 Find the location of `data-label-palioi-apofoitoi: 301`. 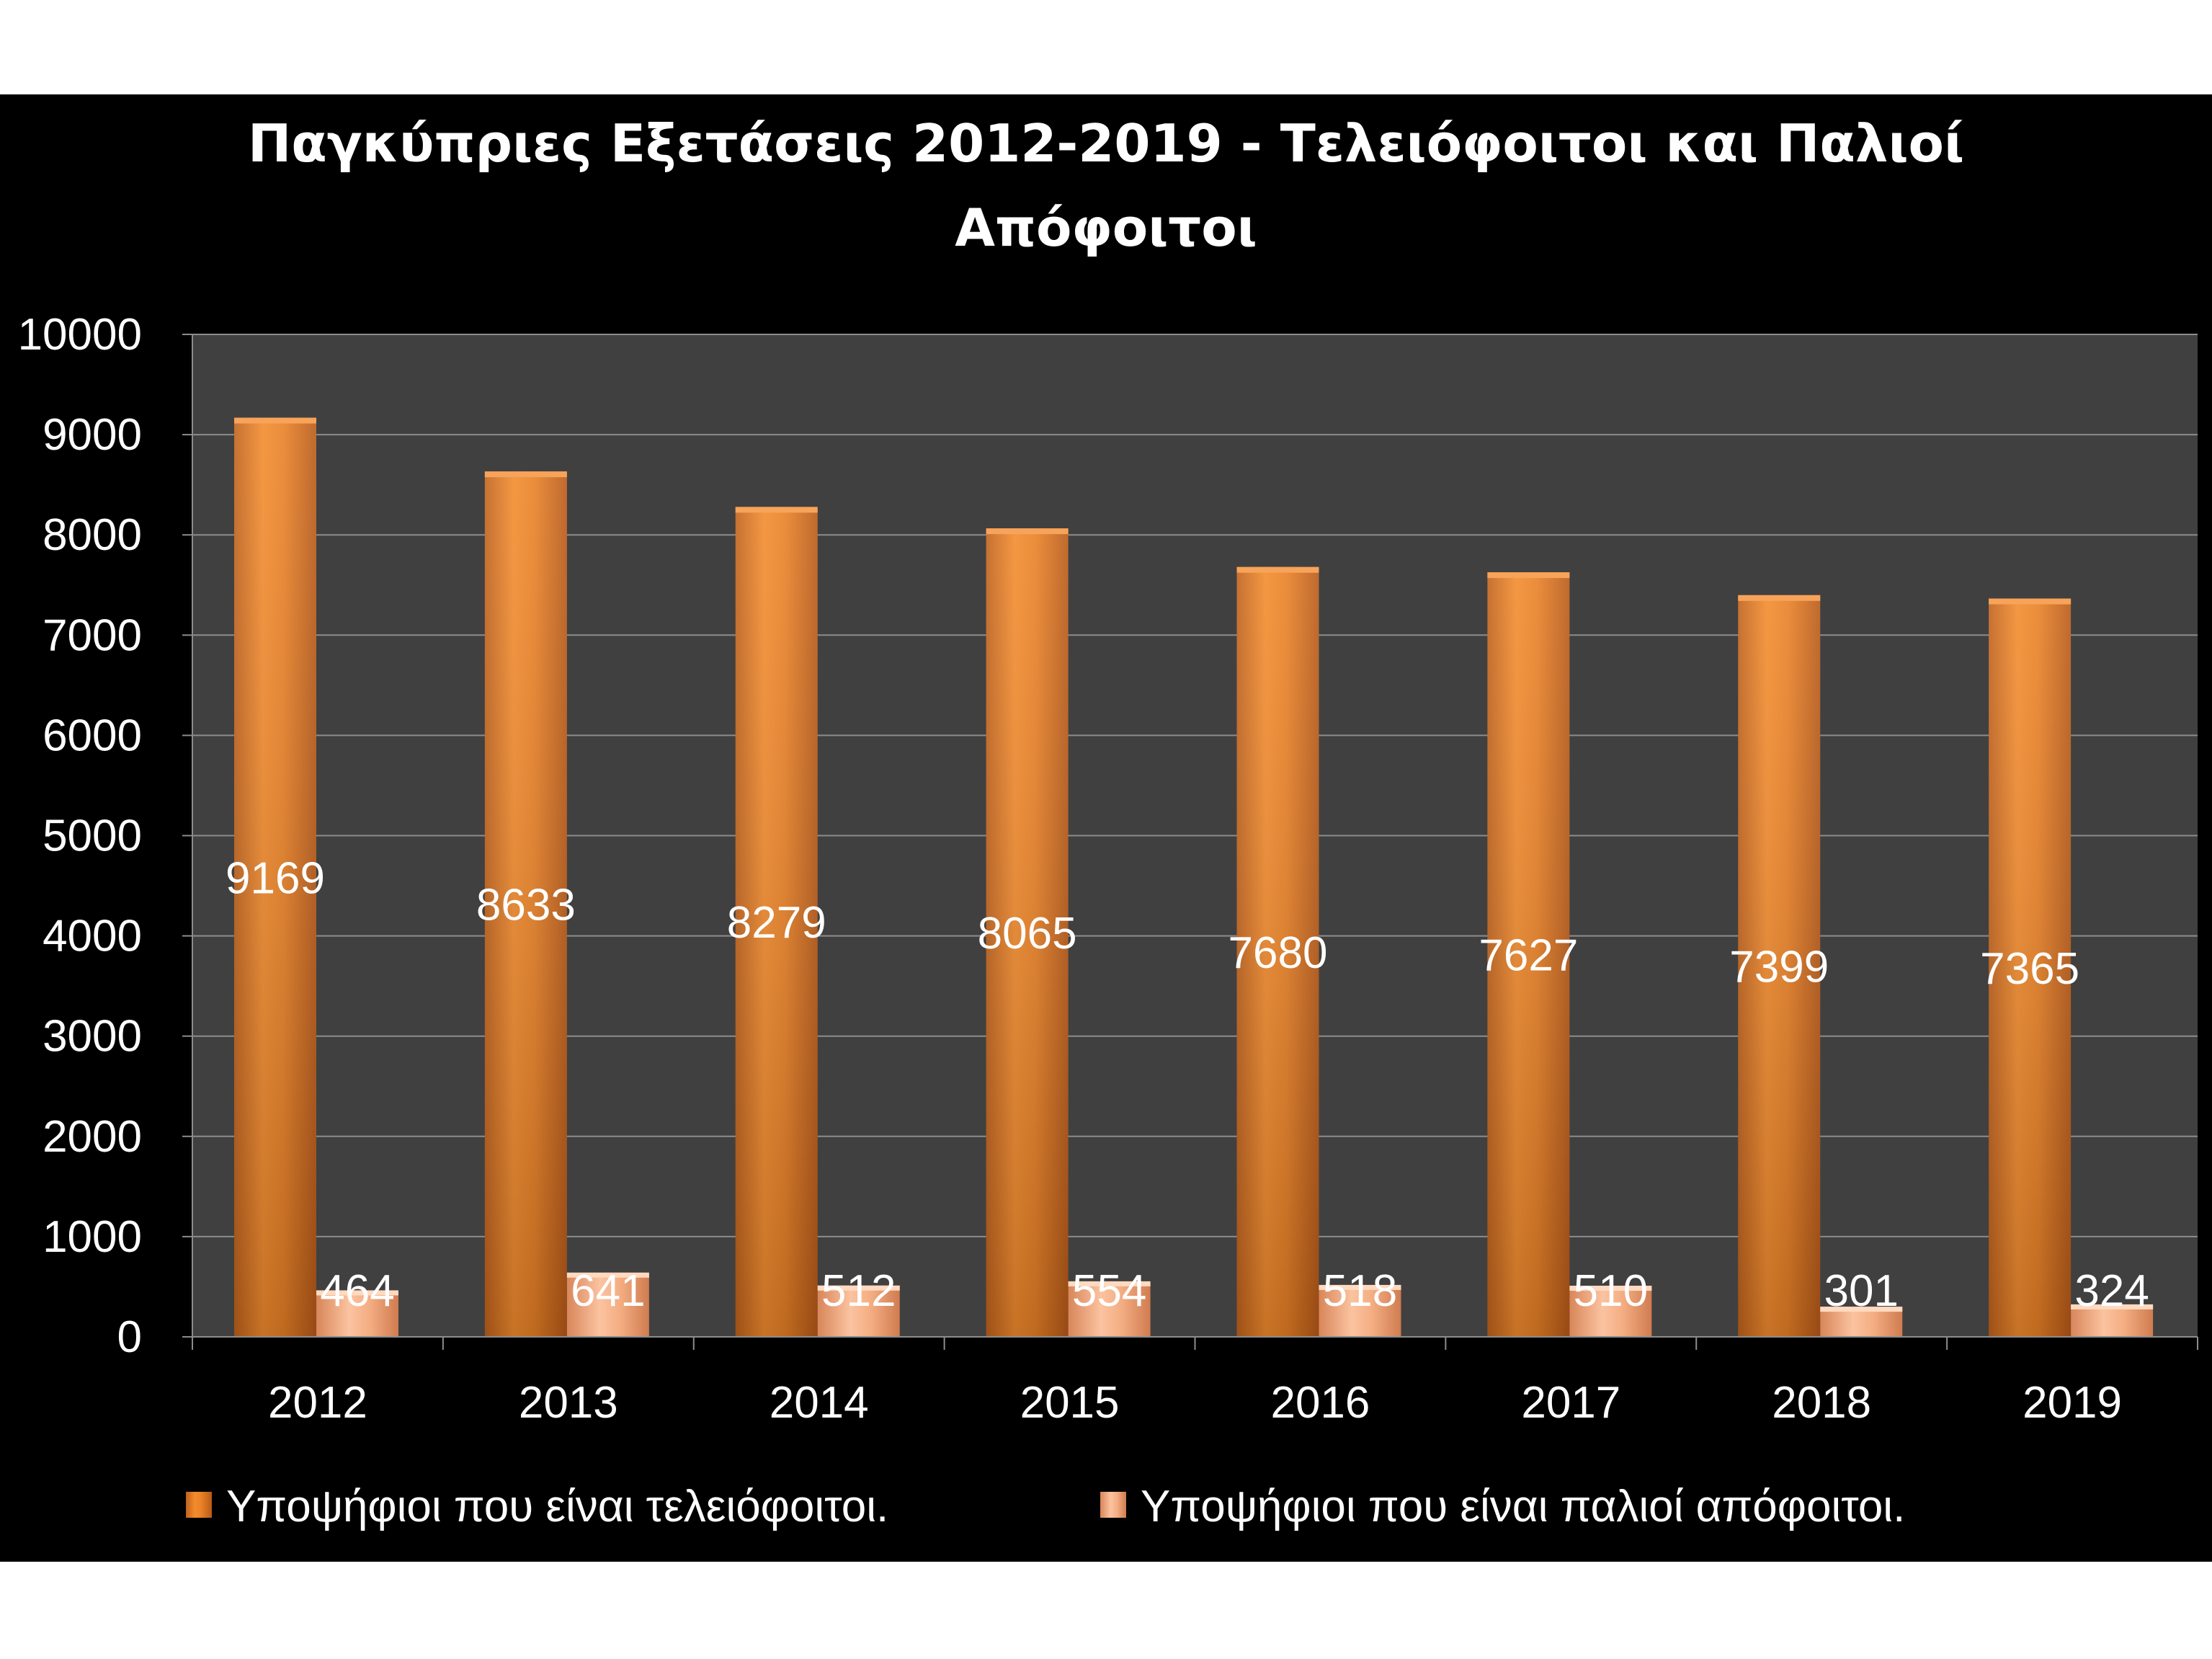

data-label-palioi-apofoitoi: 301 is located at coordinates (1862, 1291).